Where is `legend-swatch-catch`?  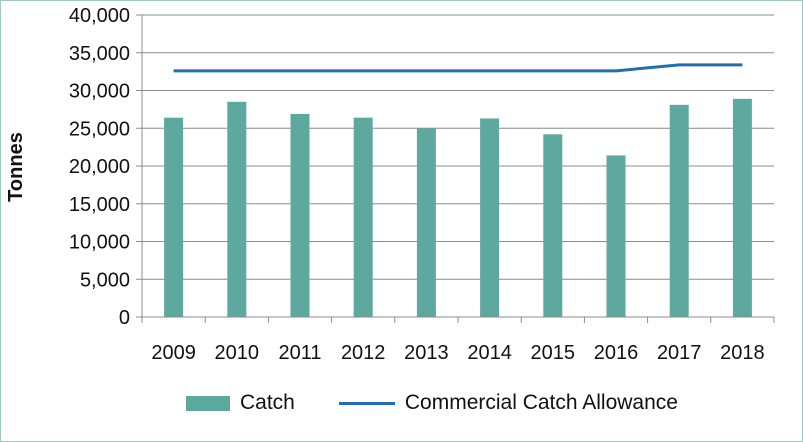 legend-swatch-catch is located at coordinates (208, 403).